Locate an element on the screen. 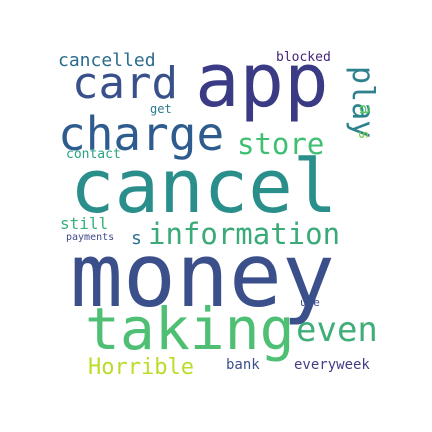 This screenshot has height=432, width=432. word-blocked: blocked is located at coordinates (303, 57).